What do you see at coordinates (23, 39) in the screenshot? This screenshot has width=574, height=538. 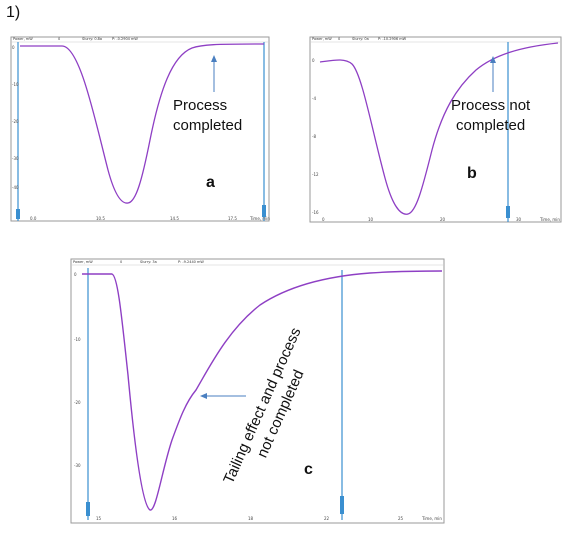 I see `panel-a-header-0: Power, mW` at bounding box center [23, 39].